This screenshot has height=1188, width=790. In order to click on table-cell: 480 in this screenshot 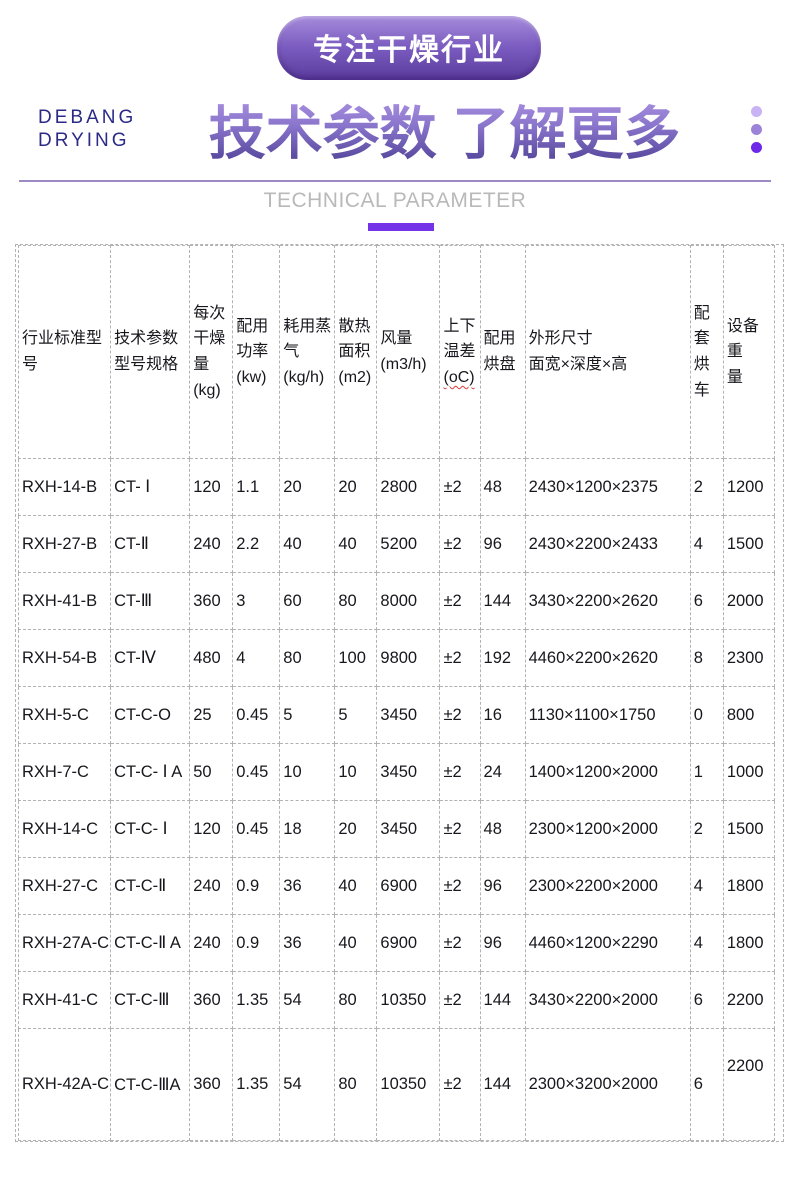, I will do `click(211, 658)`.